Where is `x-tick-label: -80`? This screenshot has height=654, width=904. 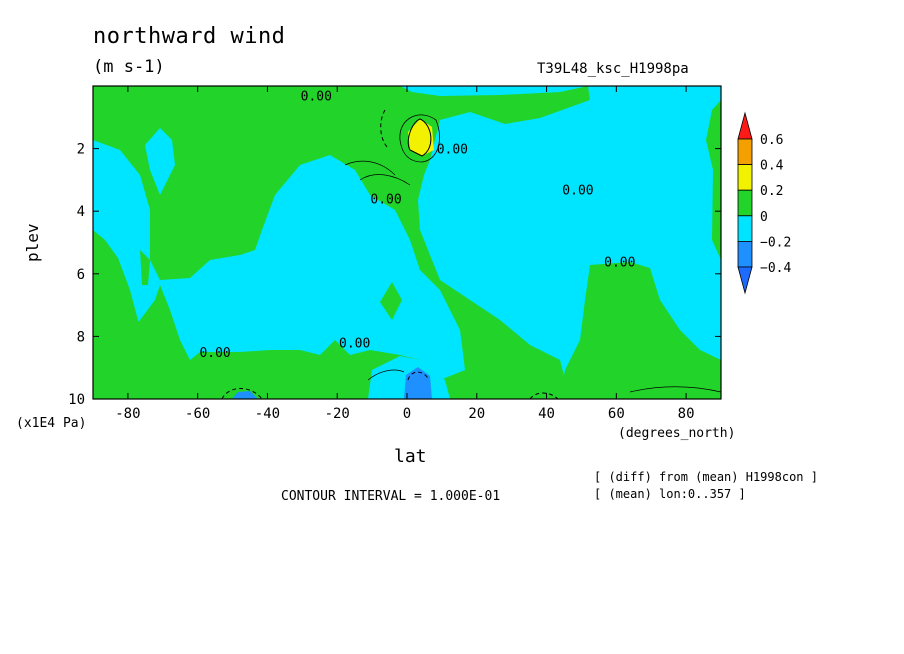
x-tick-label: -80 is located at coordinates (127, 414).